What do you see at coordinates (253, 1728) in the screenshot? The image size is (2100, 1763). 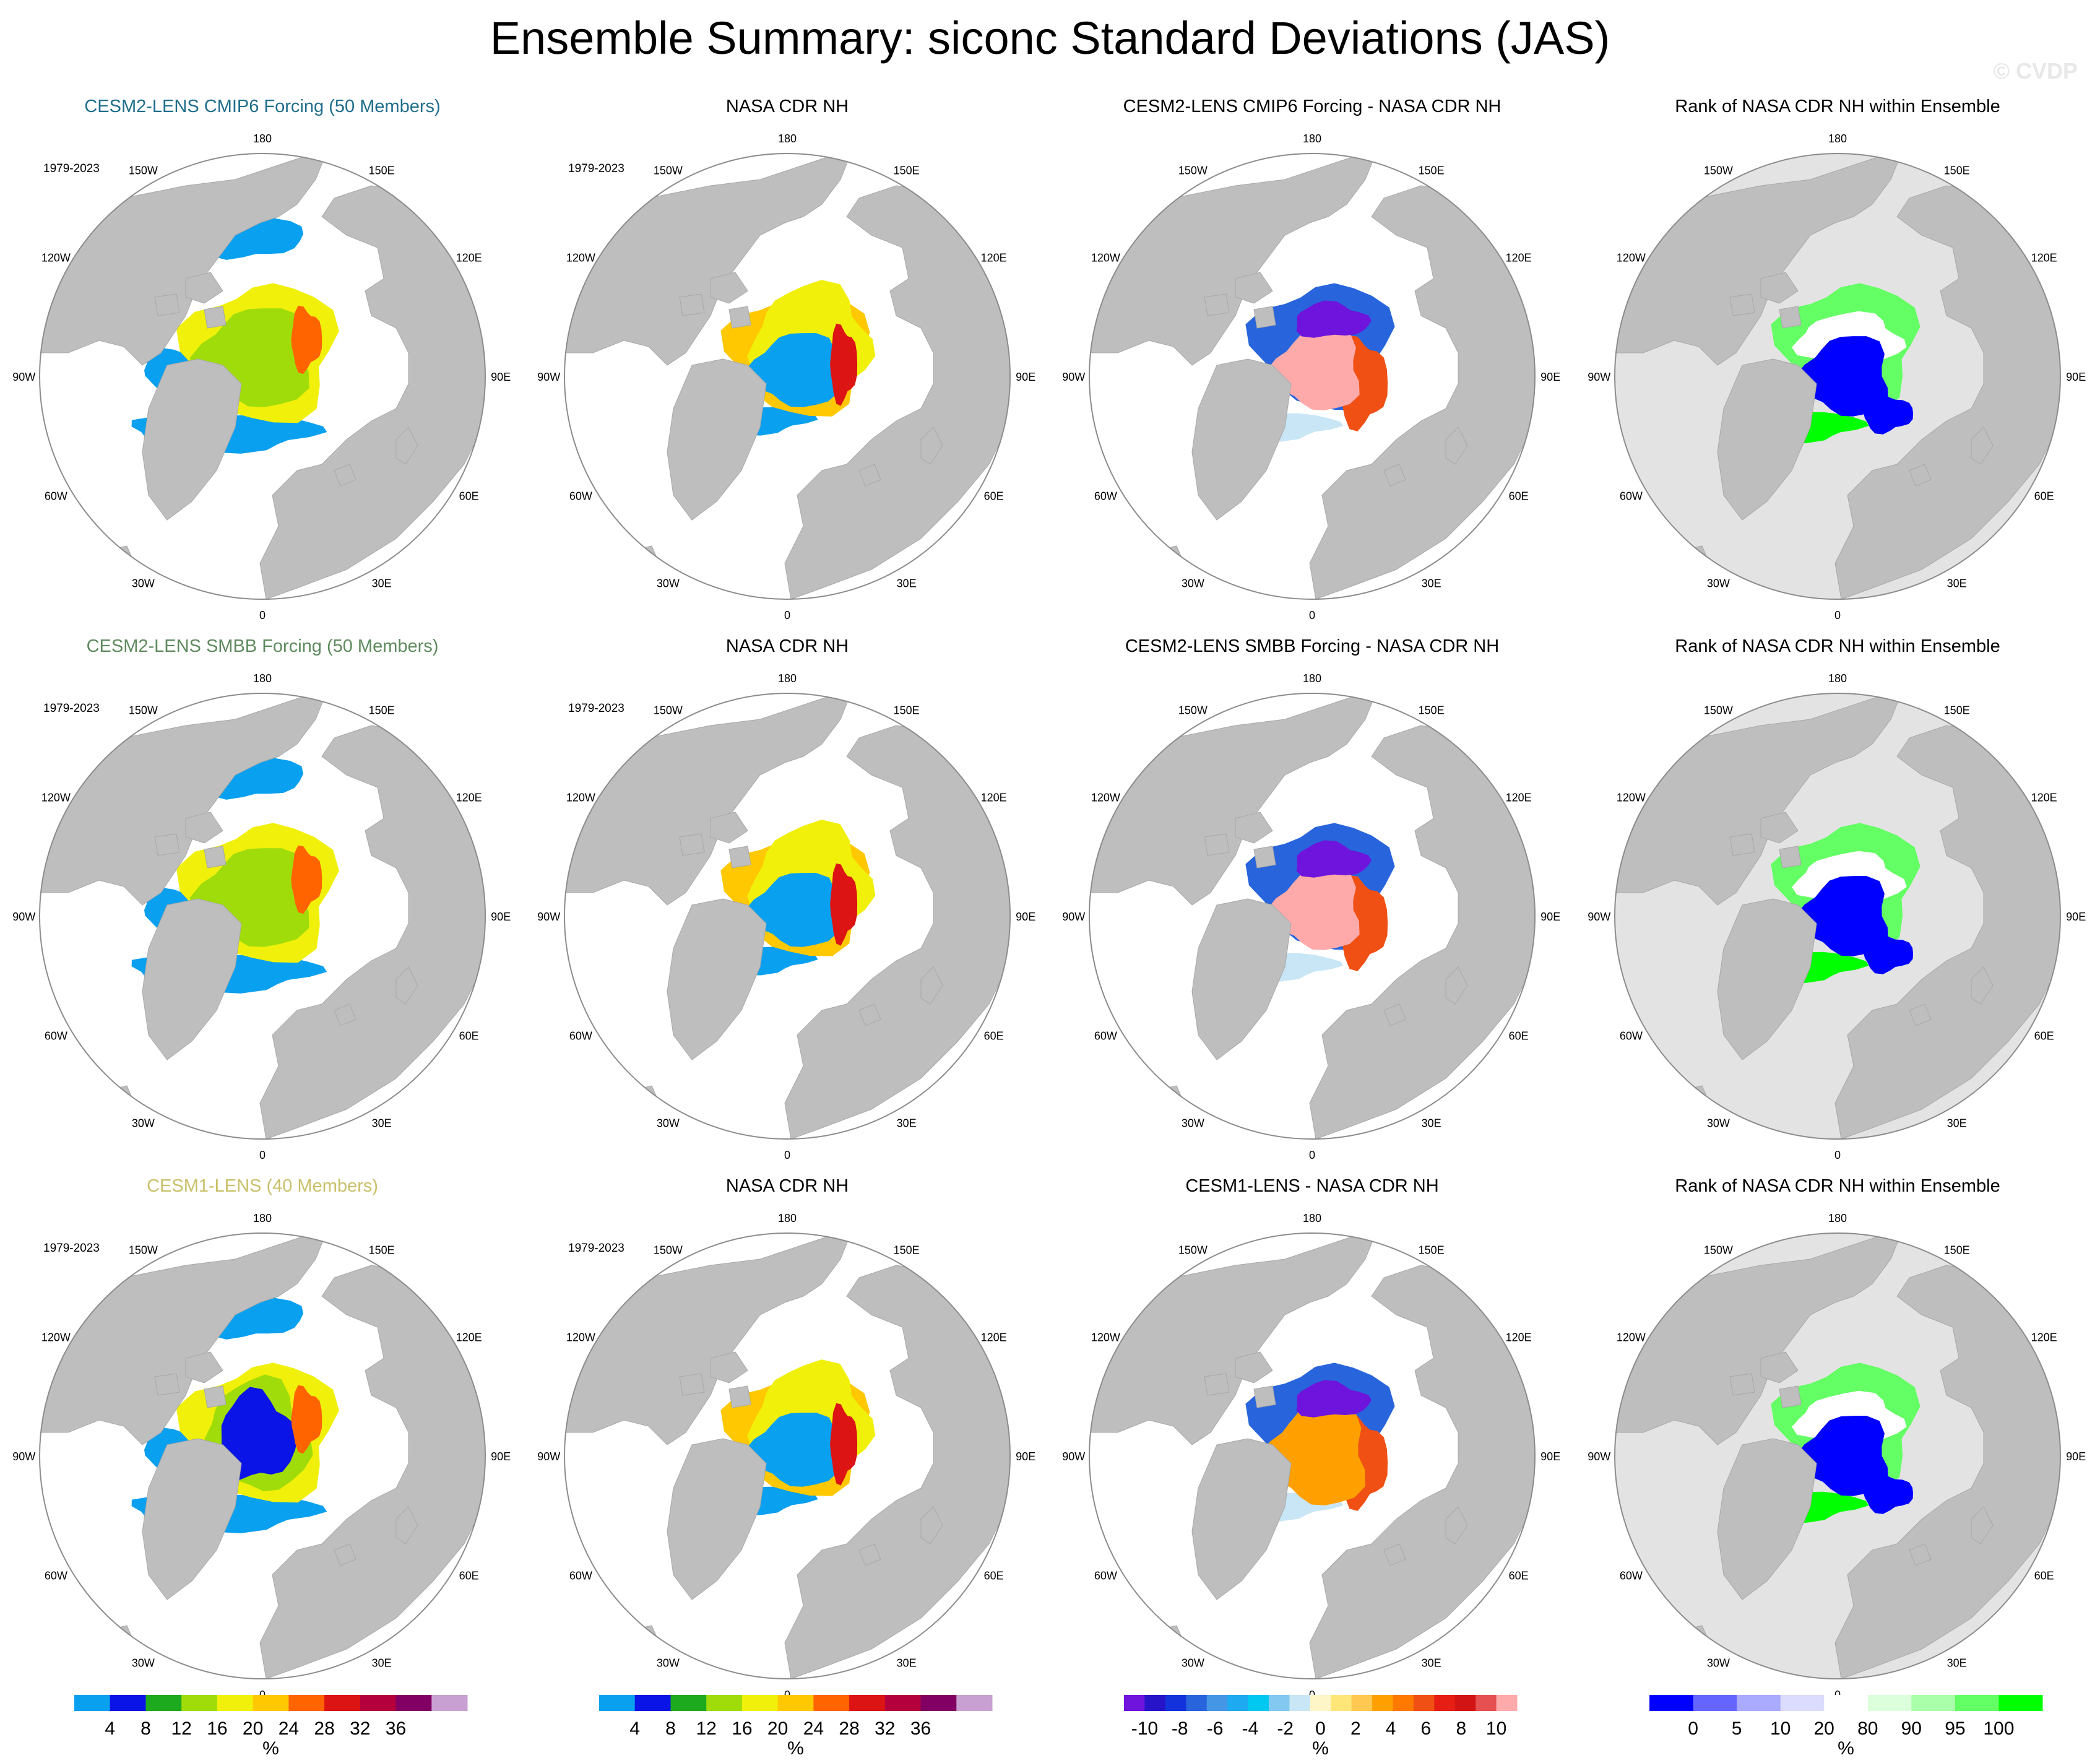 I see `colorbar-tick-label: 20` at bounding box center [253, 1728].